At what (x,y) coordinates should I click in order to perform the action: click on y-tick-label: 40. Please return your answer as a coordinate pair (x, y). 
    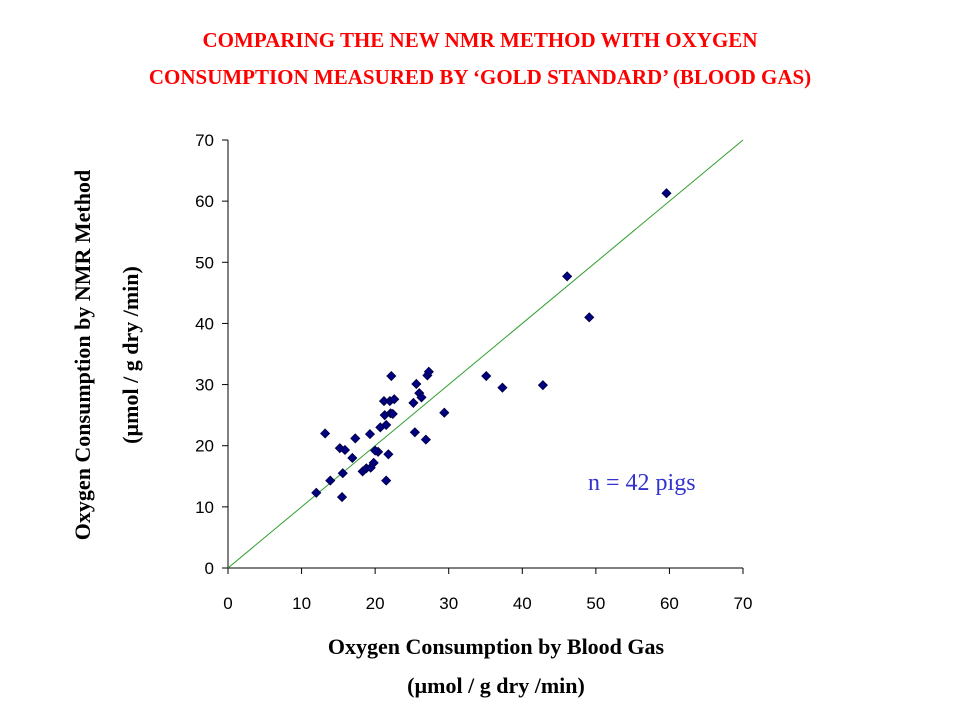
    Looking at the image, I should click on (204, 323).